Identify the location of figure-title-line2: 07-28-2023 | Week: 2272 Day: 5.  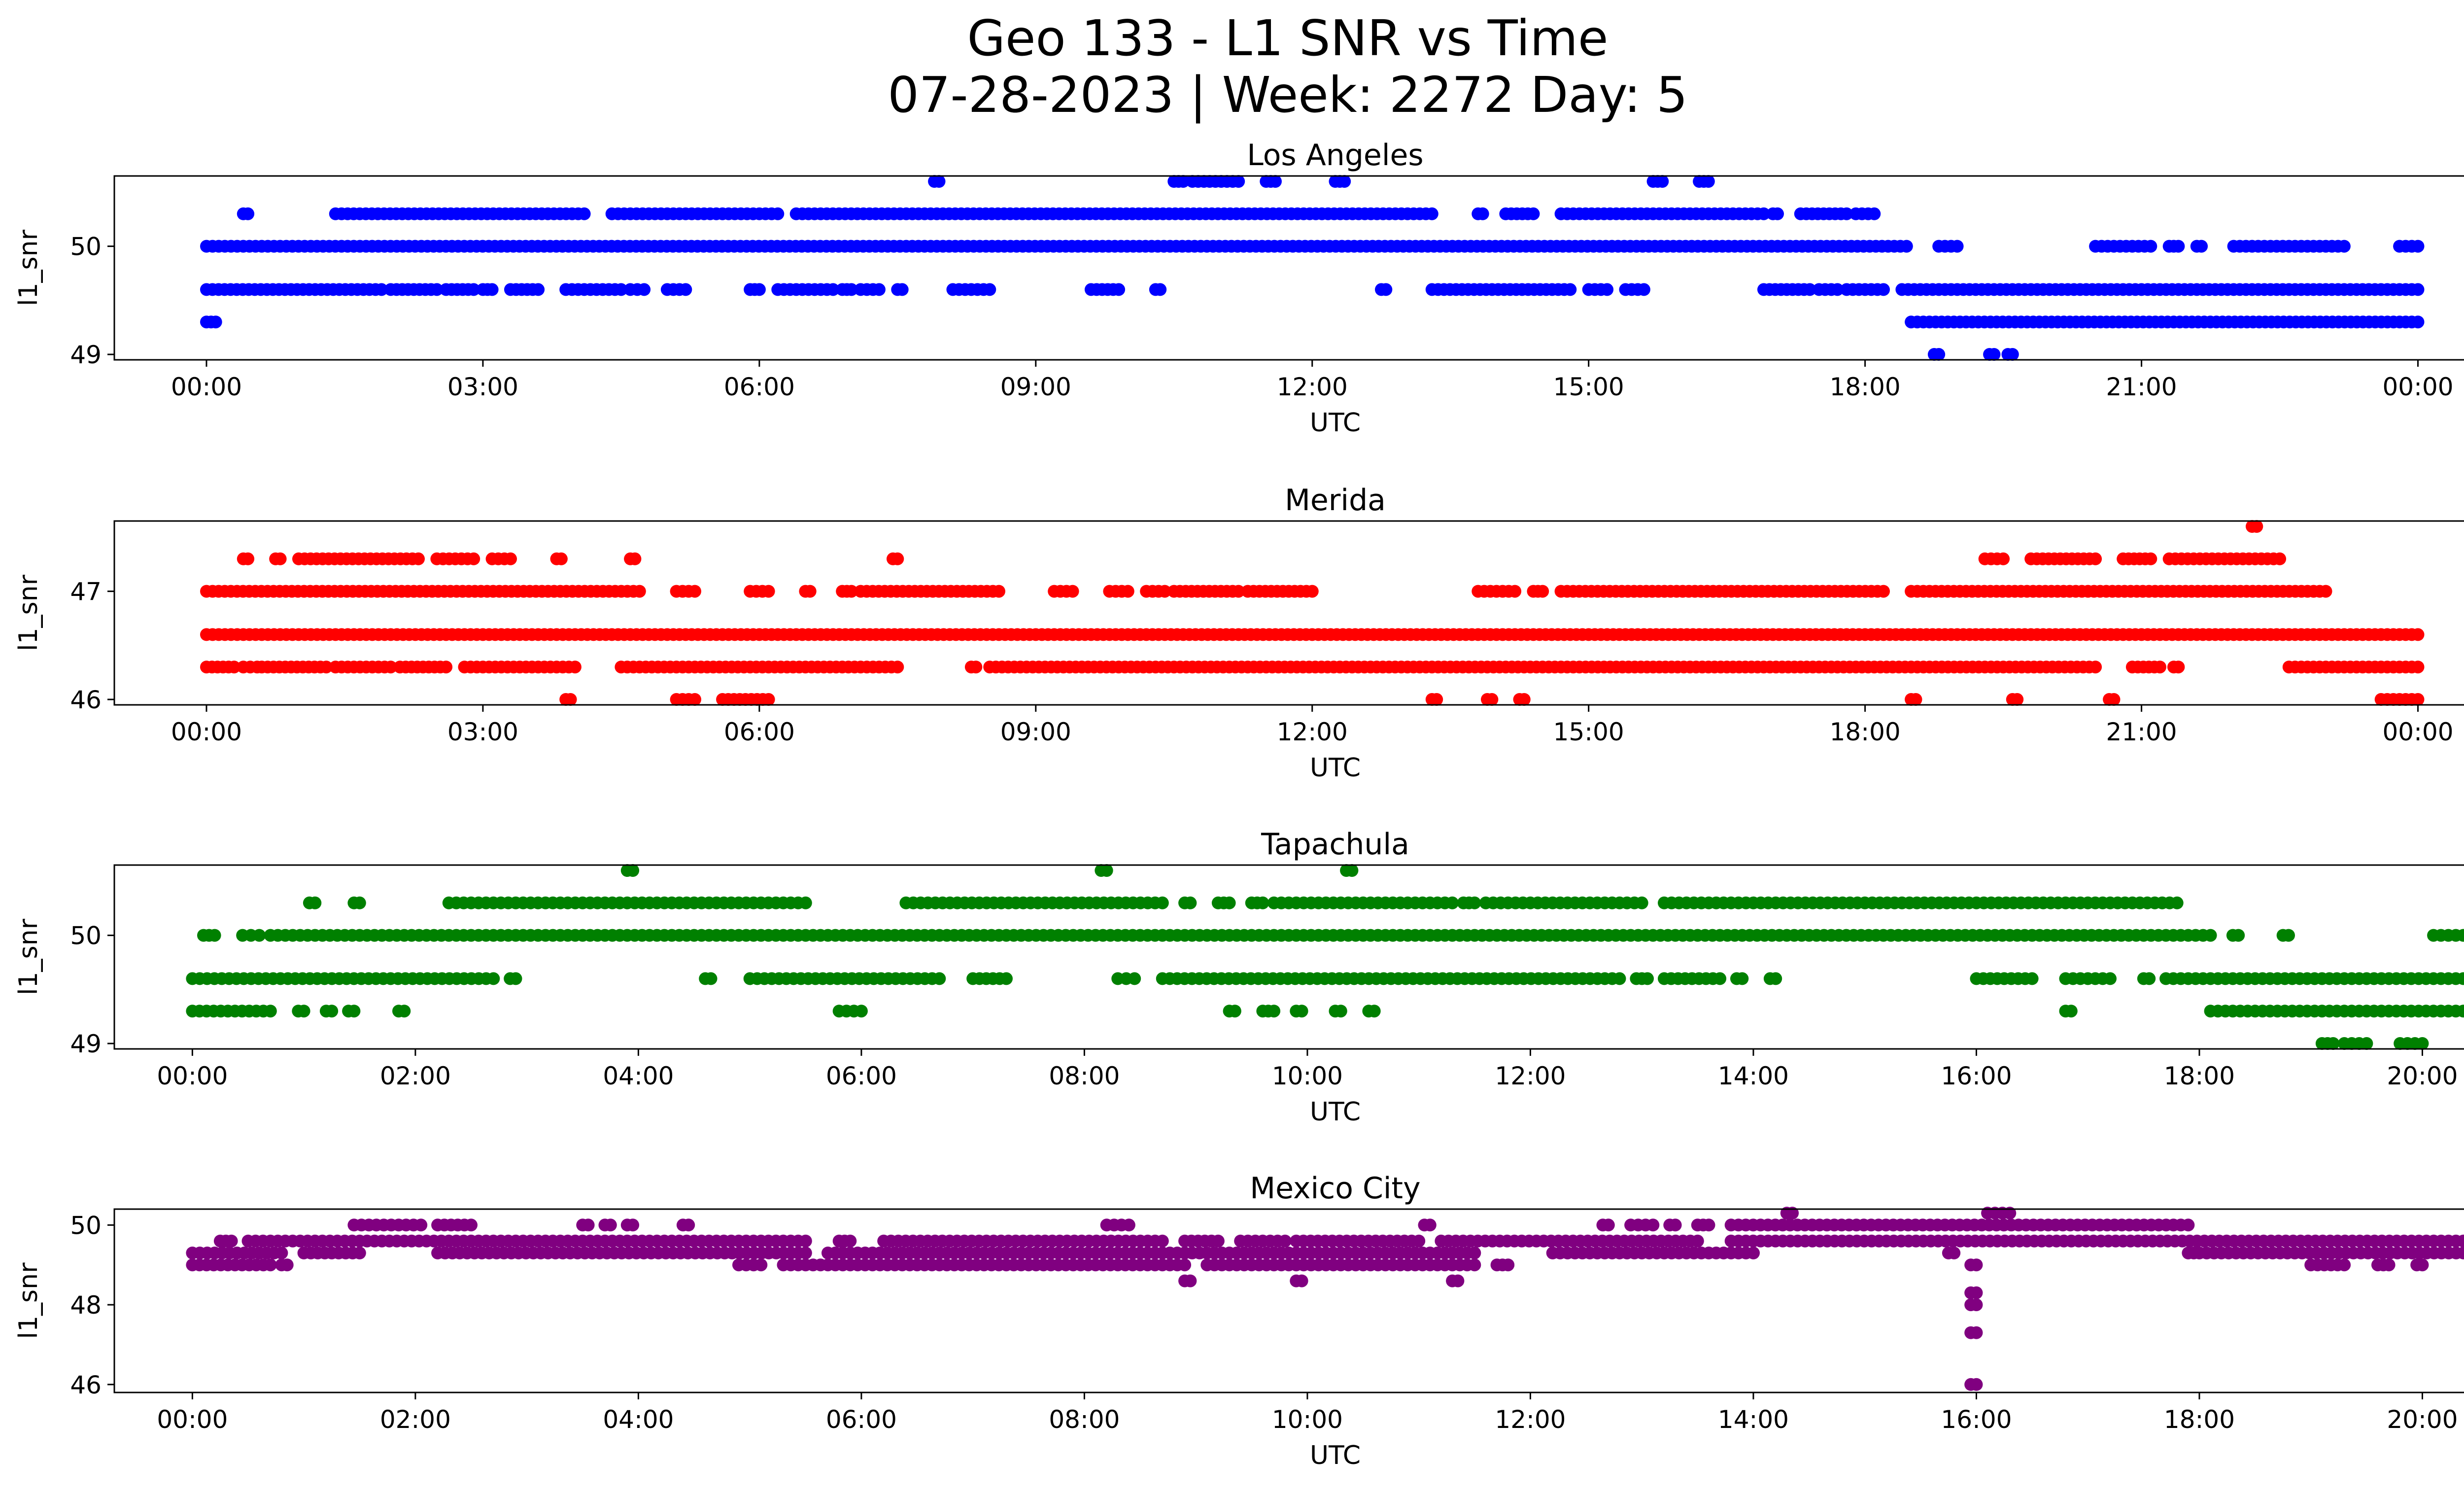
(1287, 95).